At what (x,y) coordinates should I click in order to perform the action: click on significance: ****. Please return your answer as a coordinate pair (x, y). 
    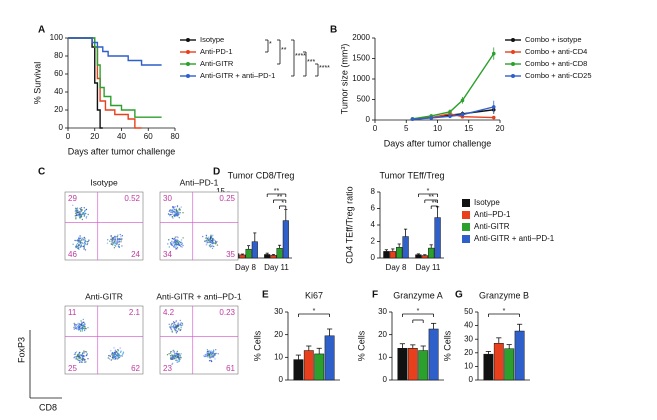
    Looking at the image, I should click on (300, 56).